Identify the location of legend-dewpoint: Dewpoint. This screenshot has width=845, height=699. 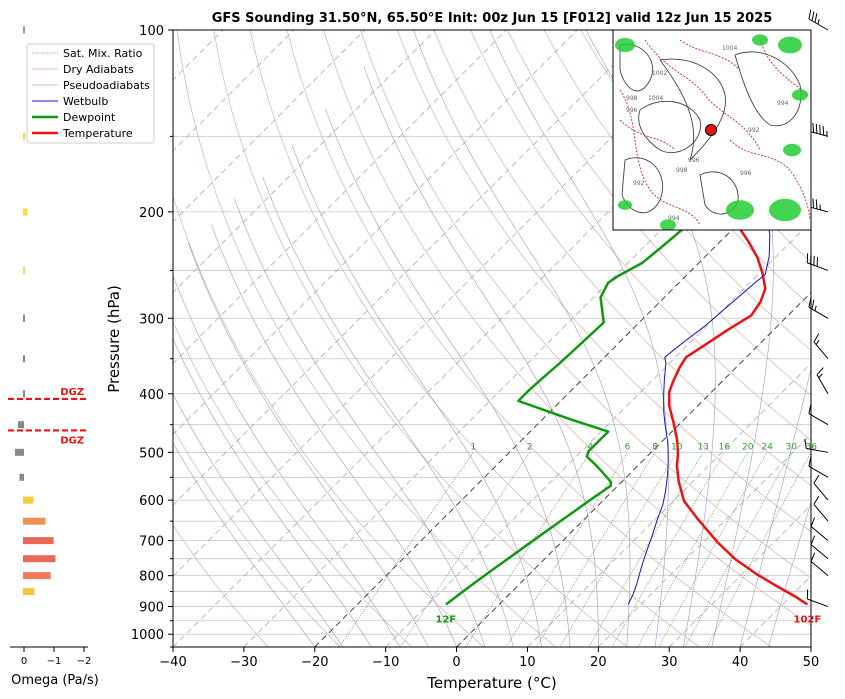
(89, 117).